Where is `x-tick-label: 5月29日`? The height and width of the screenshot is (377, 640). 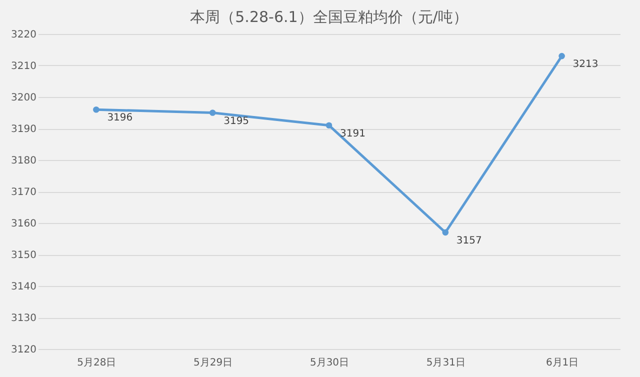 x-tick-label: 5月29日 is located at coordinates (213, 363).